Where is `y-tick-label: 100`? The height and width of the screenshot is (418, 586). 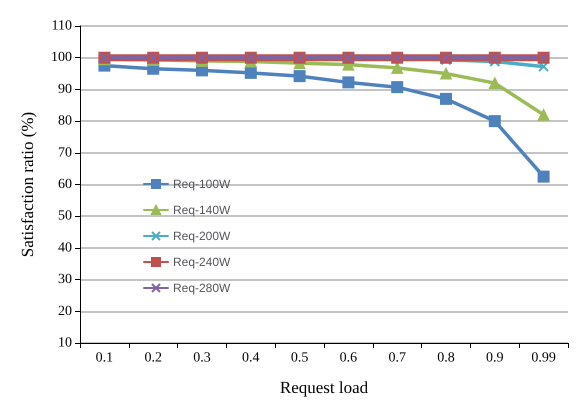 y-tick-label: 100 is located at coordinates (61, 58).